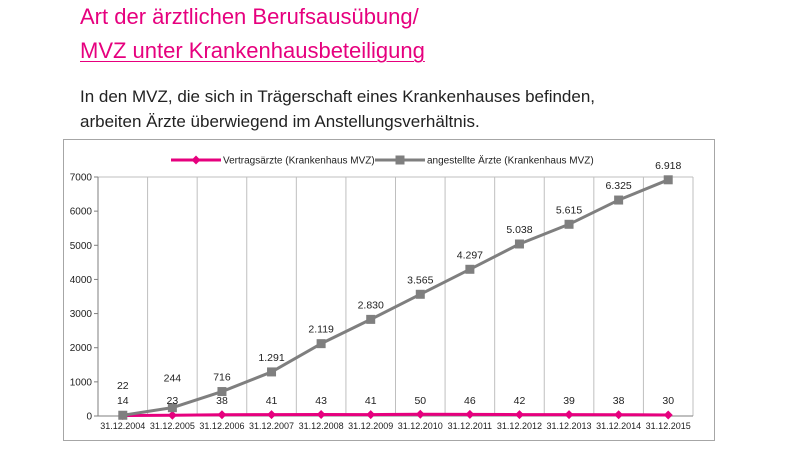 The width and height of the screenshot is (800, 451). Describe the element at coordinates (569, 426) in the screenshot. I see `x-tick-label: 31.12.2013` at that location.